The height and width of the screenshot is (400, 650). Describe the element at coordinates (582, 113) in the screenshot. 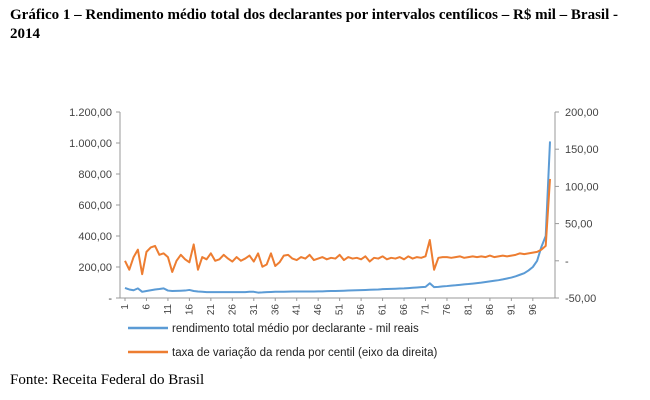

I see `right-tick-label: 200,00` at that location.